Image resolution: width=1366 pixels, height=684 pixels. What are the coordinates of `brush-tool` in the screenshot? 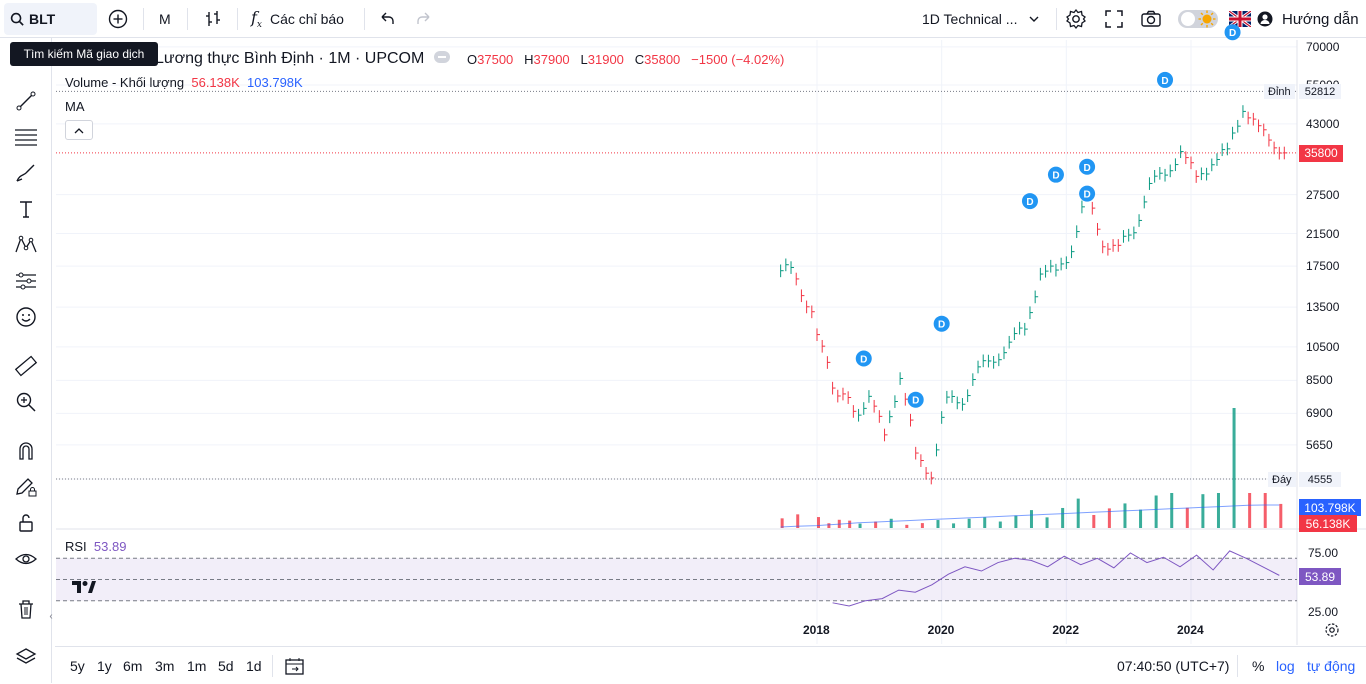 It's located at (26, 173).